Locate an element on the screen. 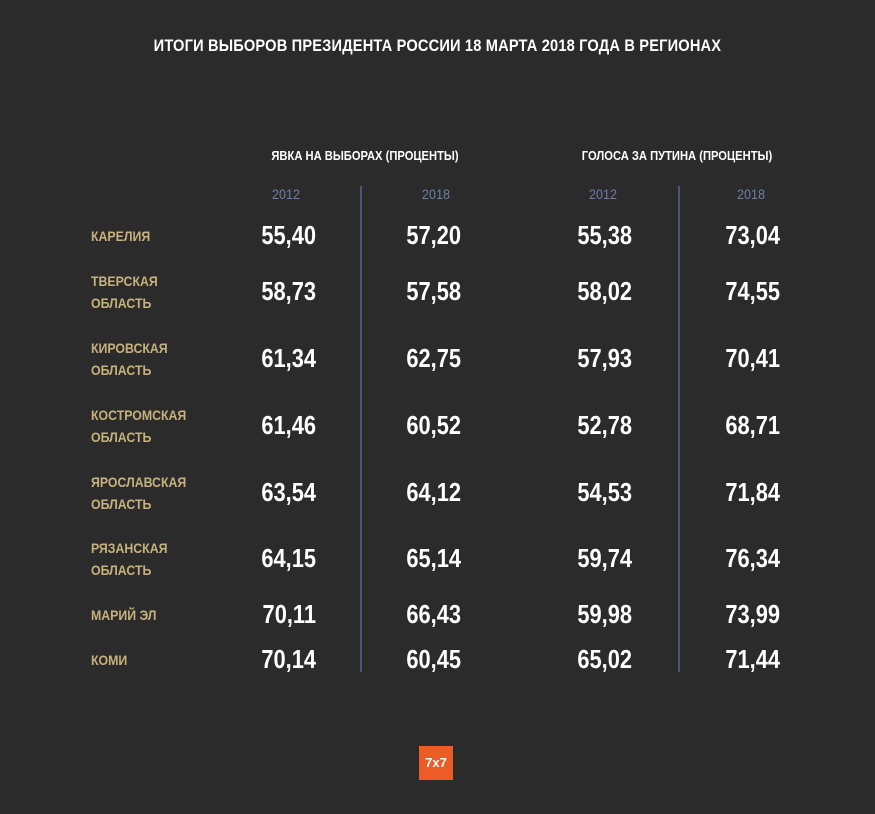  region-label: КОСТРОМСКАЯ ОБЛАСТЬ is located at coordinates (157, 426).